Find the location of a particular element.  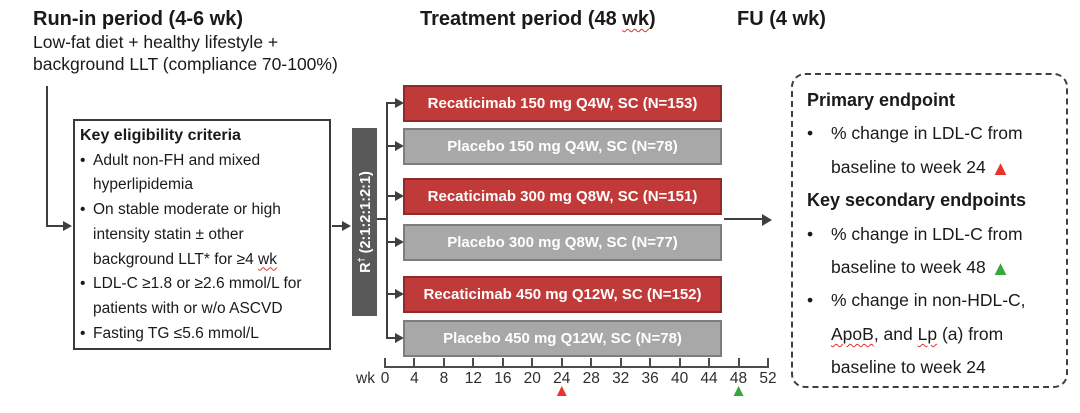

bullet-line: baseline to week 24 is located at coordinates (908, 367).